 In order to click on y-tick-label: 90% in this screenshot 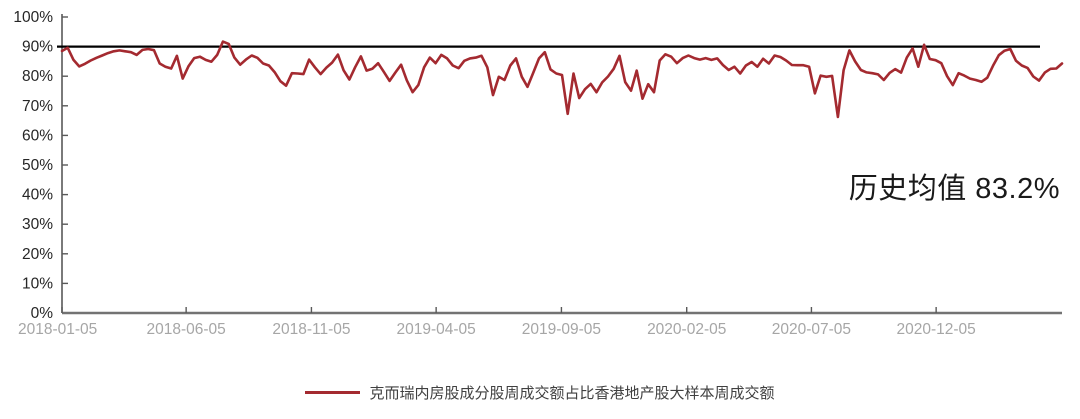, I will do `click(37, 47)`.